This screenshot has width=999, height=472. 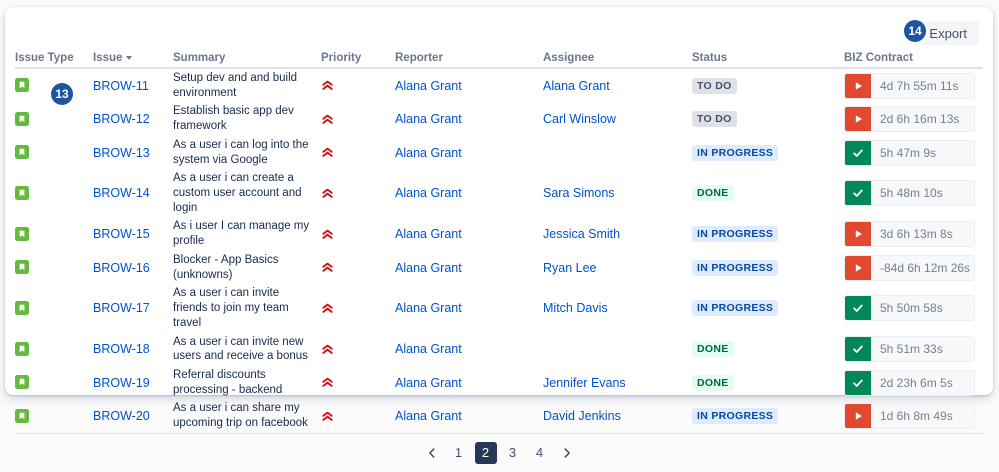 I want to click on toolbar: Export, so click(x=499, y=33).